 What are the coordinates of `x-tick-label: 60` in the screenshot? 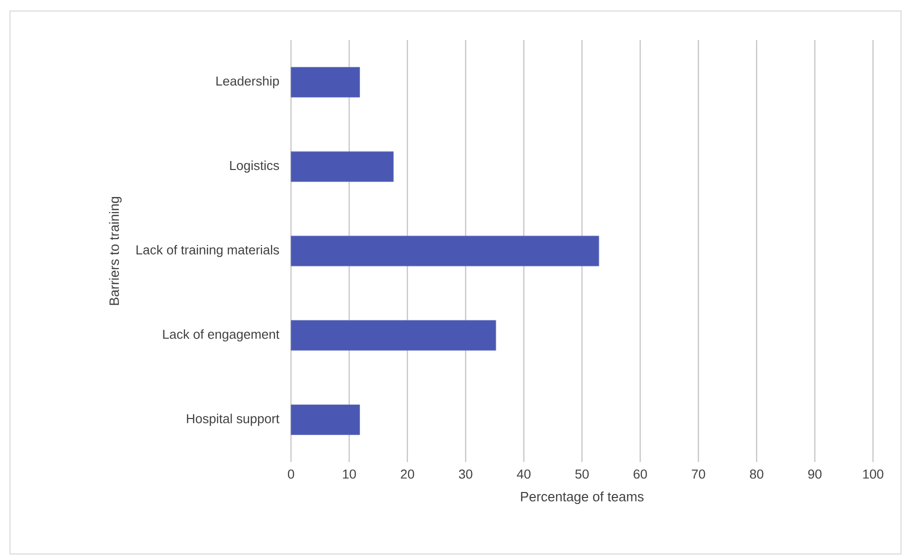 It's located at (640, 474).